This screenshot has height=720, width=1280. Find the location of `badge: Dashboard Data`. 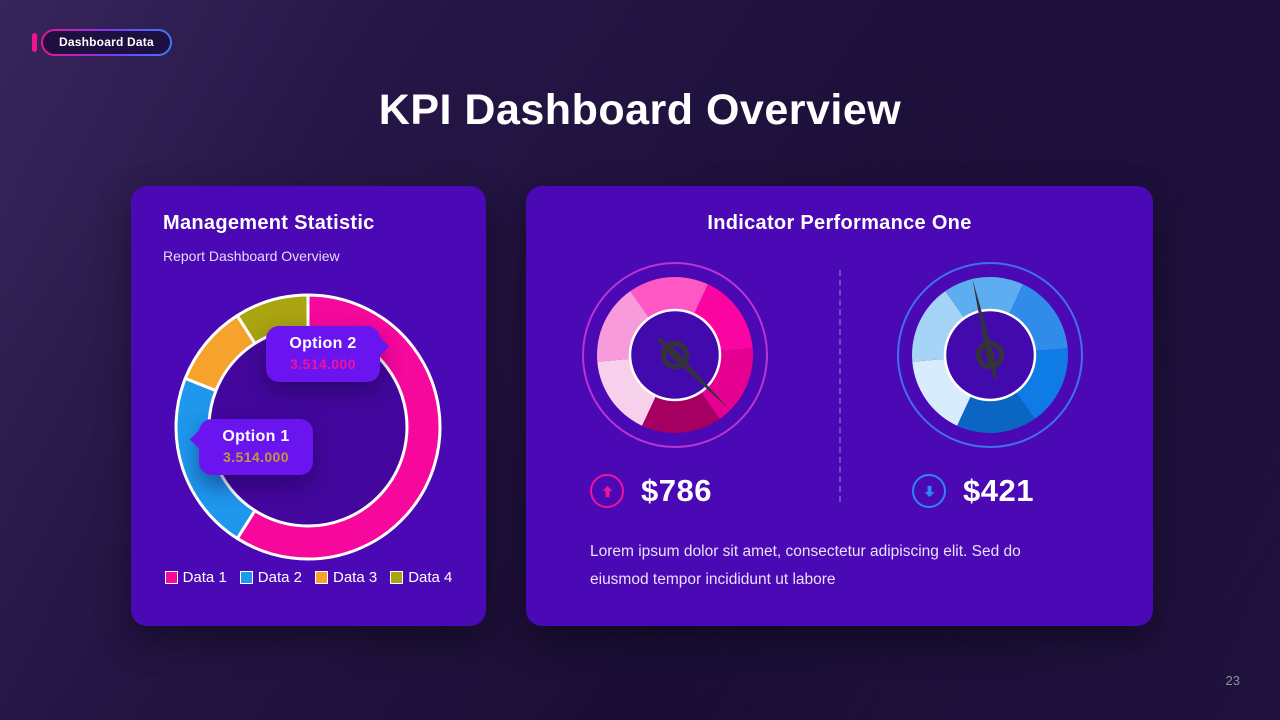

badge: Dashboard Data is located at coordinates (102, 42).